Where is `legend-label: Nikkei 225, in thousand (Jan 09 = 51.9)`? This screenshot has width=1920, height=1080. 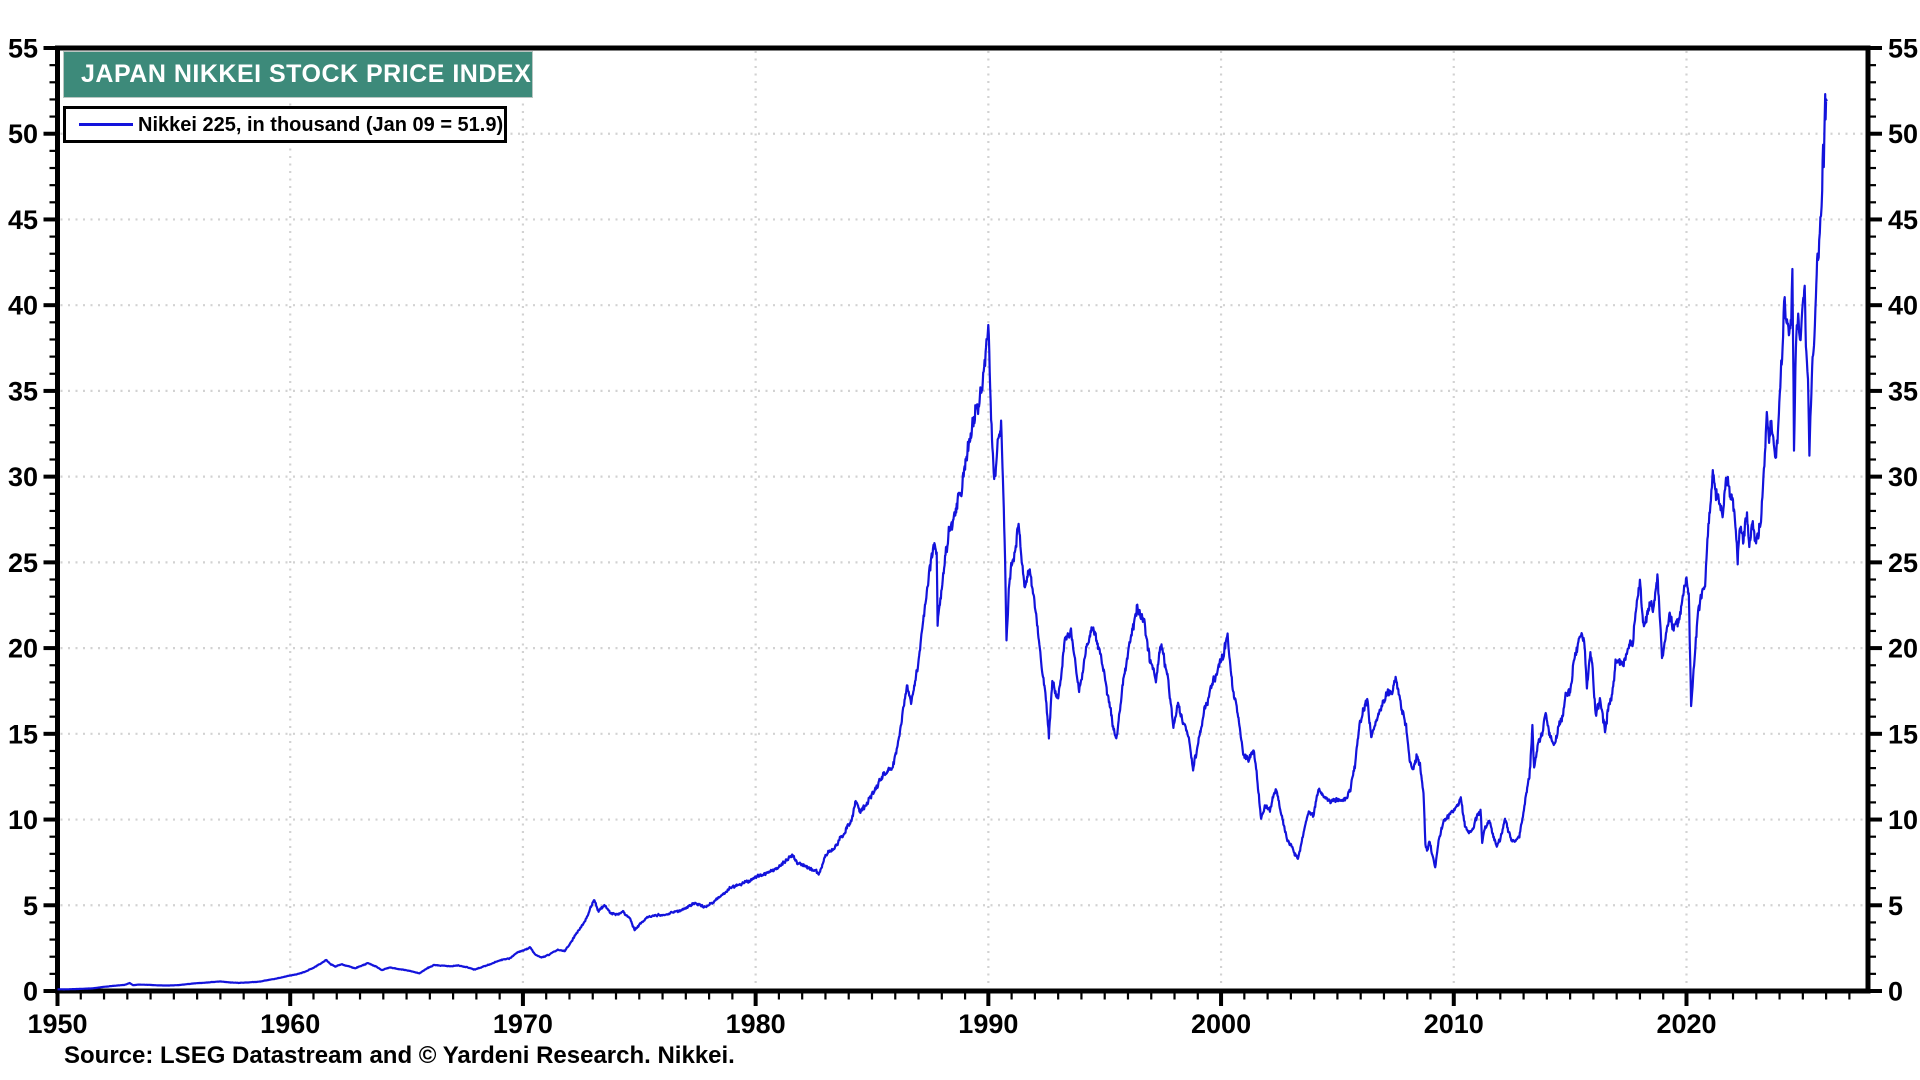 legend-label: Nikkei 225, in thousand (Jan 09 = 51.9) is located at coordinates (321, 125).